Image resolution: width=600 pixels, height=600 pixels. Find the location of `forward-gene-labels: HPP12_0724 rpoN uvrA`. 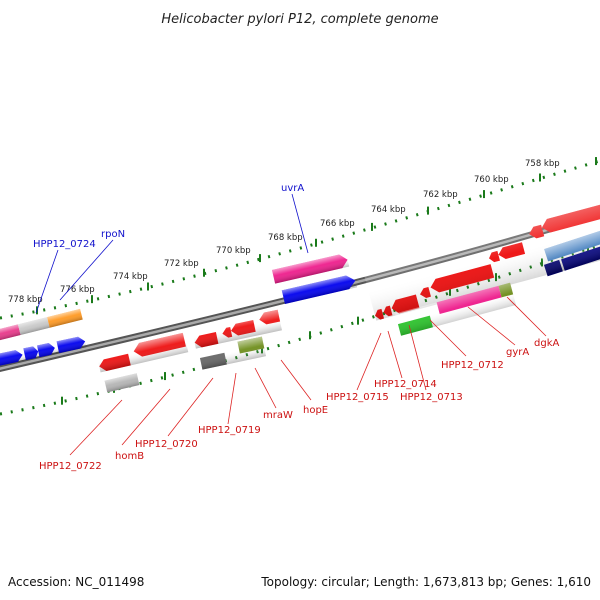

forward-gene-labels: HPP12_0724 rpoN uvrA is located at coordinates (168, 216).